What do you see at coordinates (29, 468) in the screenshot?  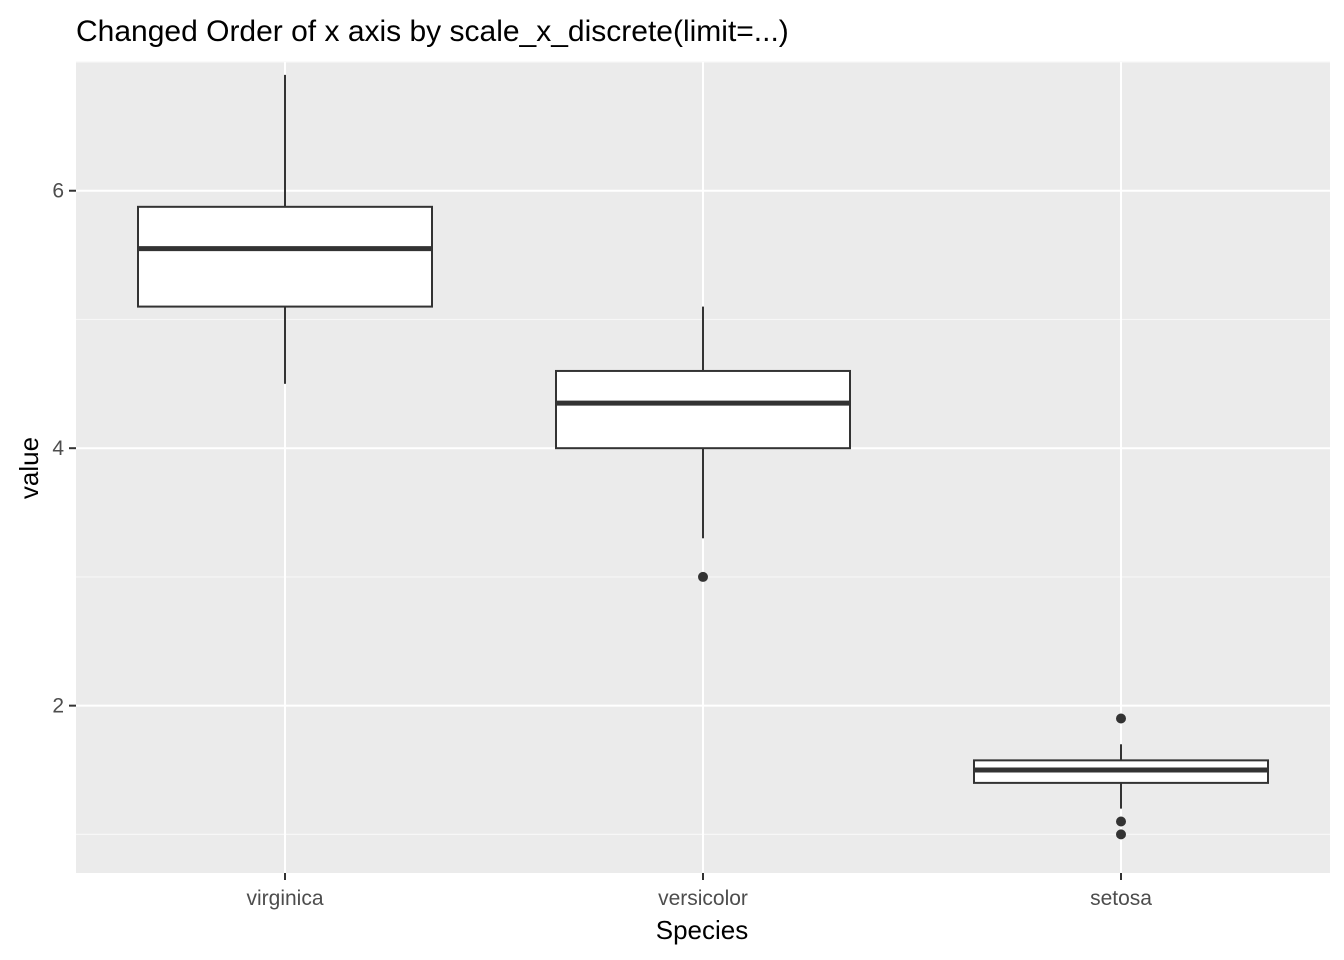 I see `y-axis-title: value` at bounding box center [29, 468].